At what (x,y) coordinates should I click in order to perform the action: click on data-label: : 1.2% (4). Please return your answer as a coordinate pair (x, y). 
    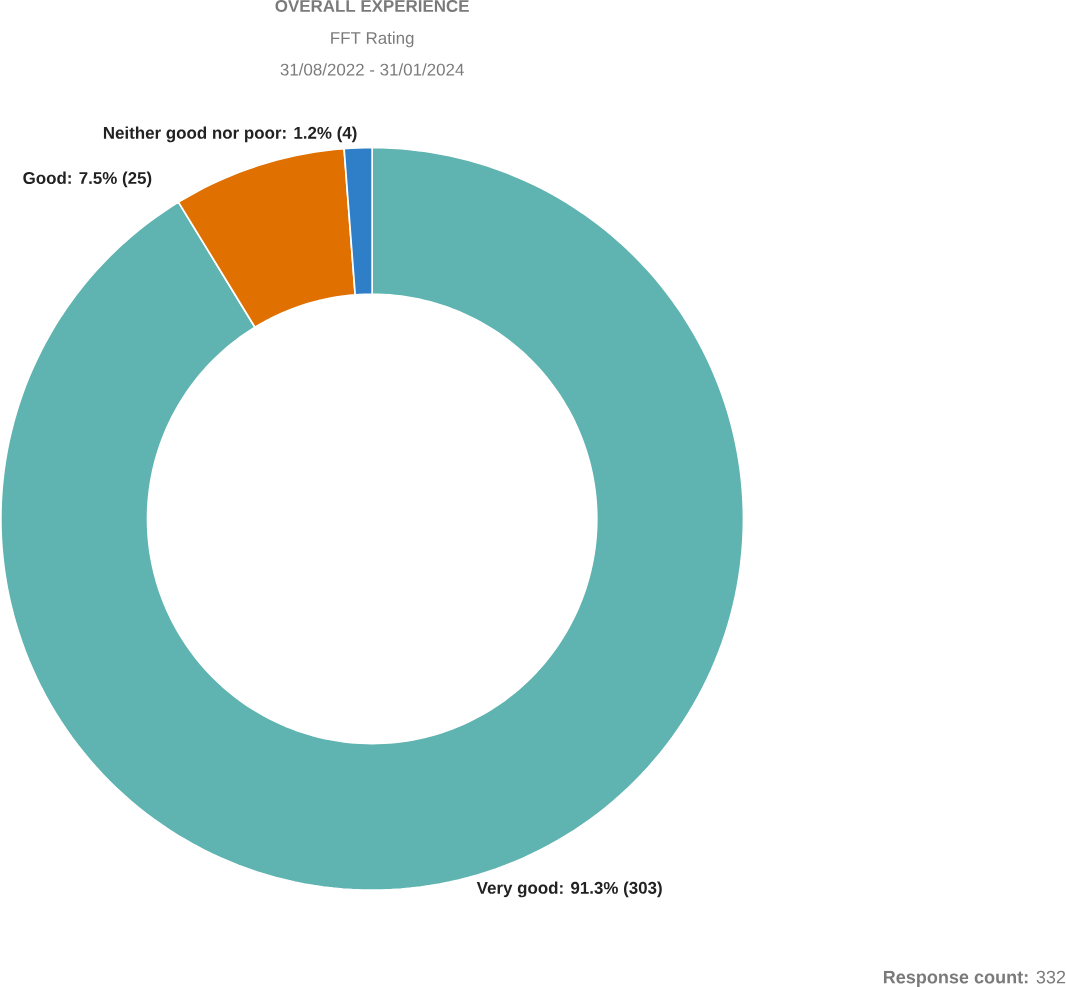
    Looking at the image, I should click on (320, 134).